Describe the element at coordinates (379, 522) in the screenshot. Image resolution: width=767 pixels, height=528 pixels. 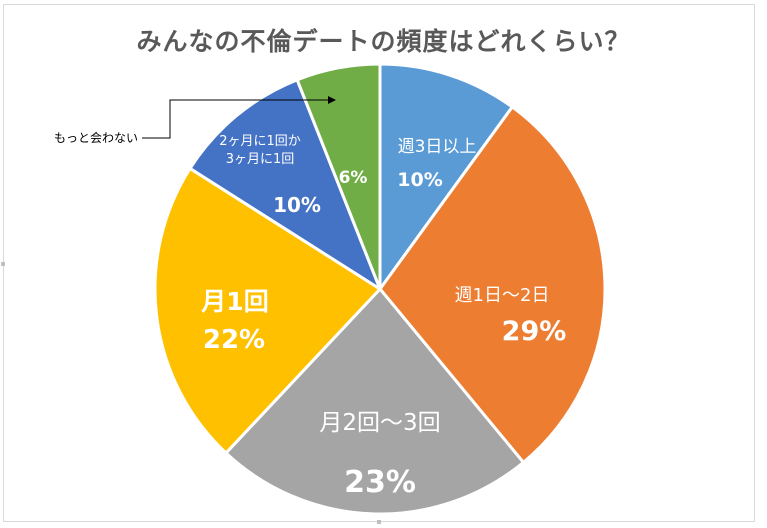
I see `resize-handle-bottom` at that location.